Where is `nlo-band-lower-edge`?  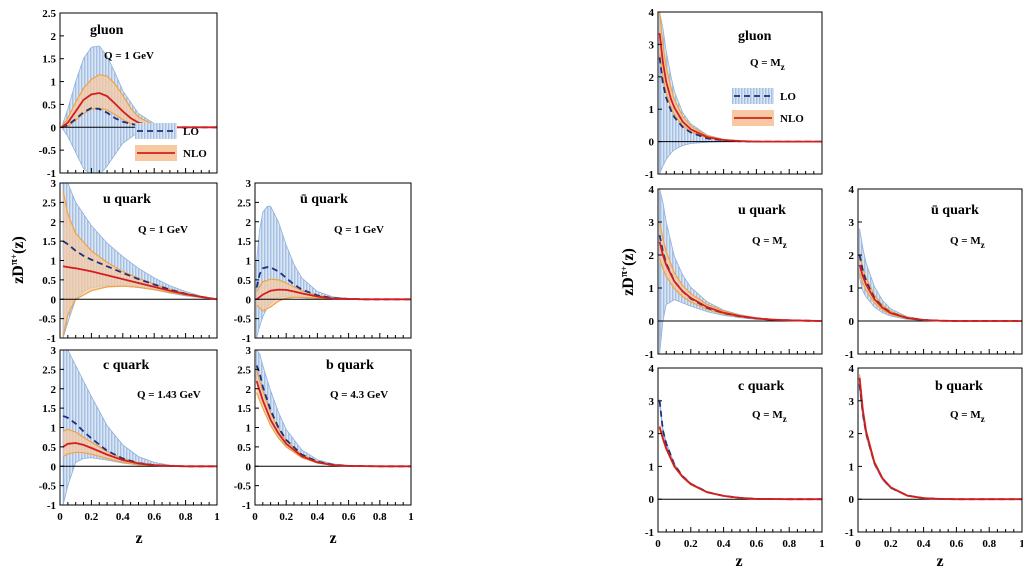 nlo-band-lower-edge is located at coordinates (940, 297).